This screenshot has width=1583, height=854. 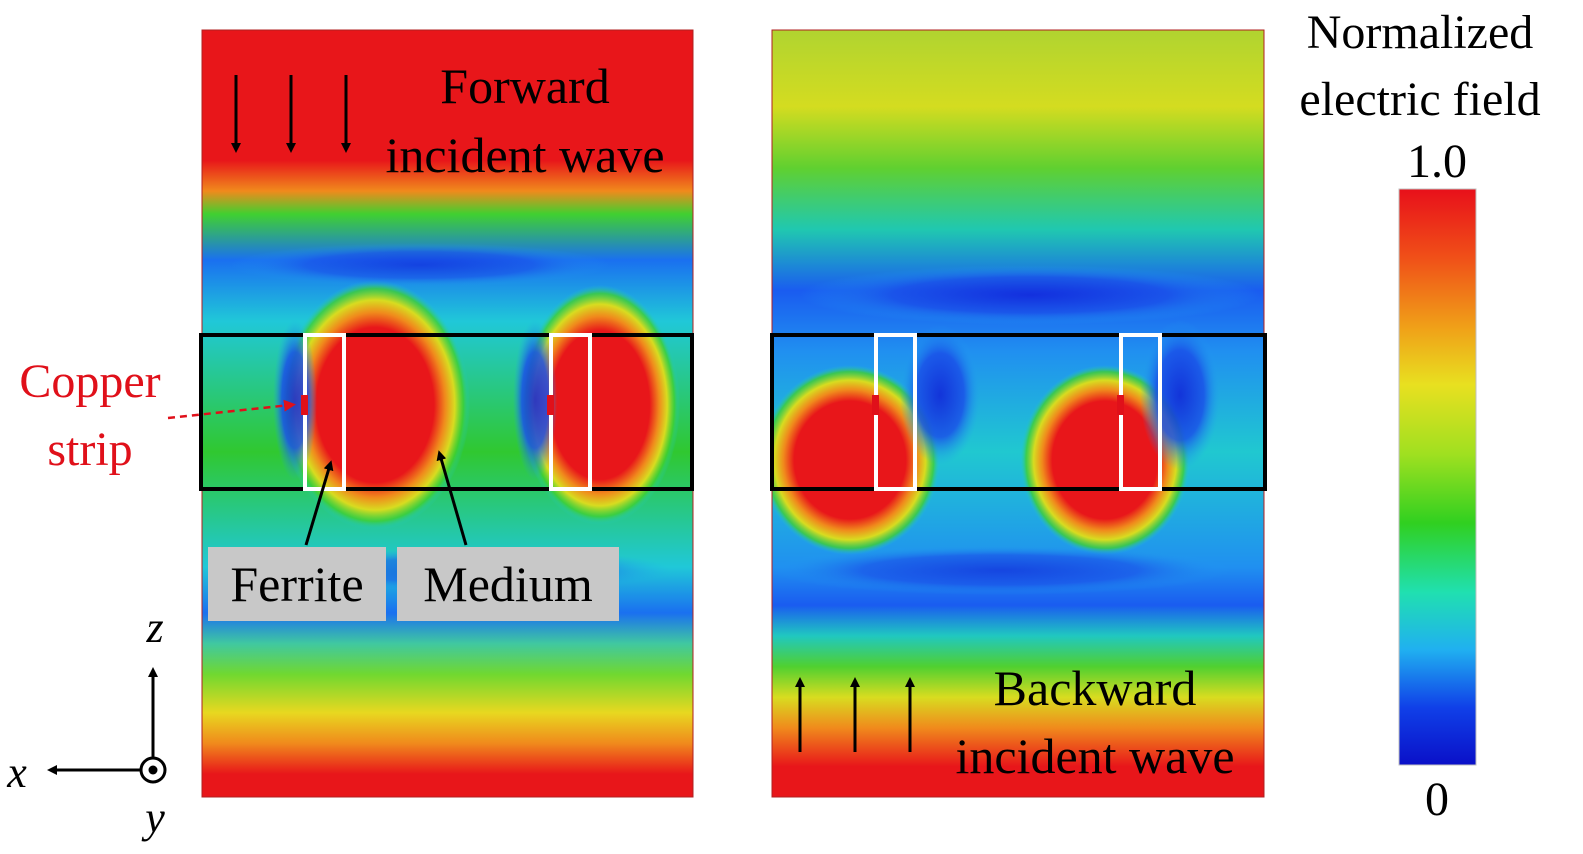 What do you see at coordinates (1420, 32) in the screenshot?
I see `colorbar-title-line1: Normalized` at bounding box center [1420, 32].